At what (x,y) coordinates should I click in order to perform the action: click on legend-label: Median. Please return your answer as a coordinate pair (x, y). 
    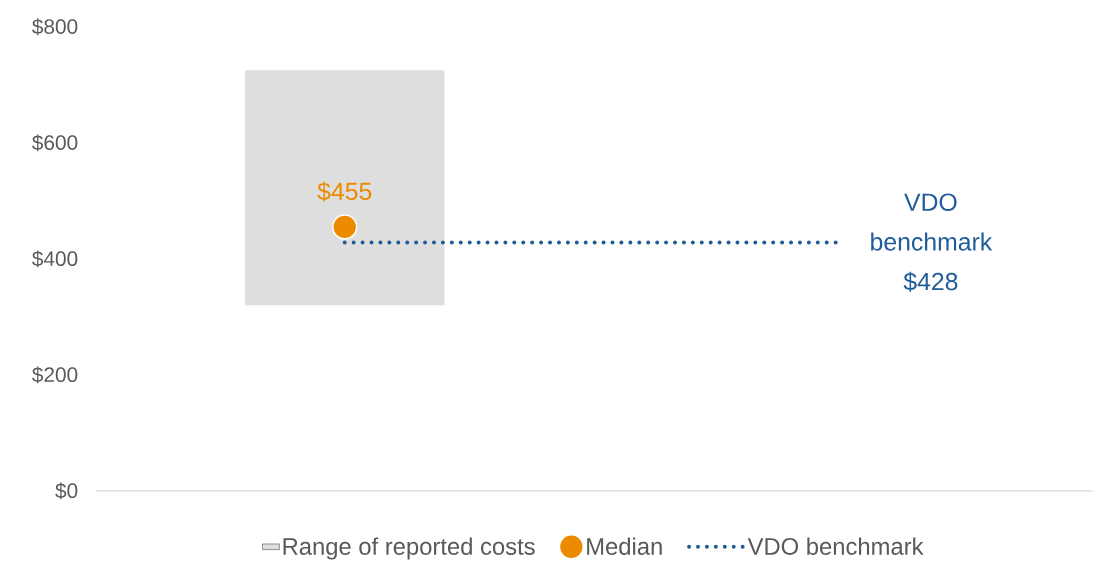
    Looking at the image, I should click on (624, 546).